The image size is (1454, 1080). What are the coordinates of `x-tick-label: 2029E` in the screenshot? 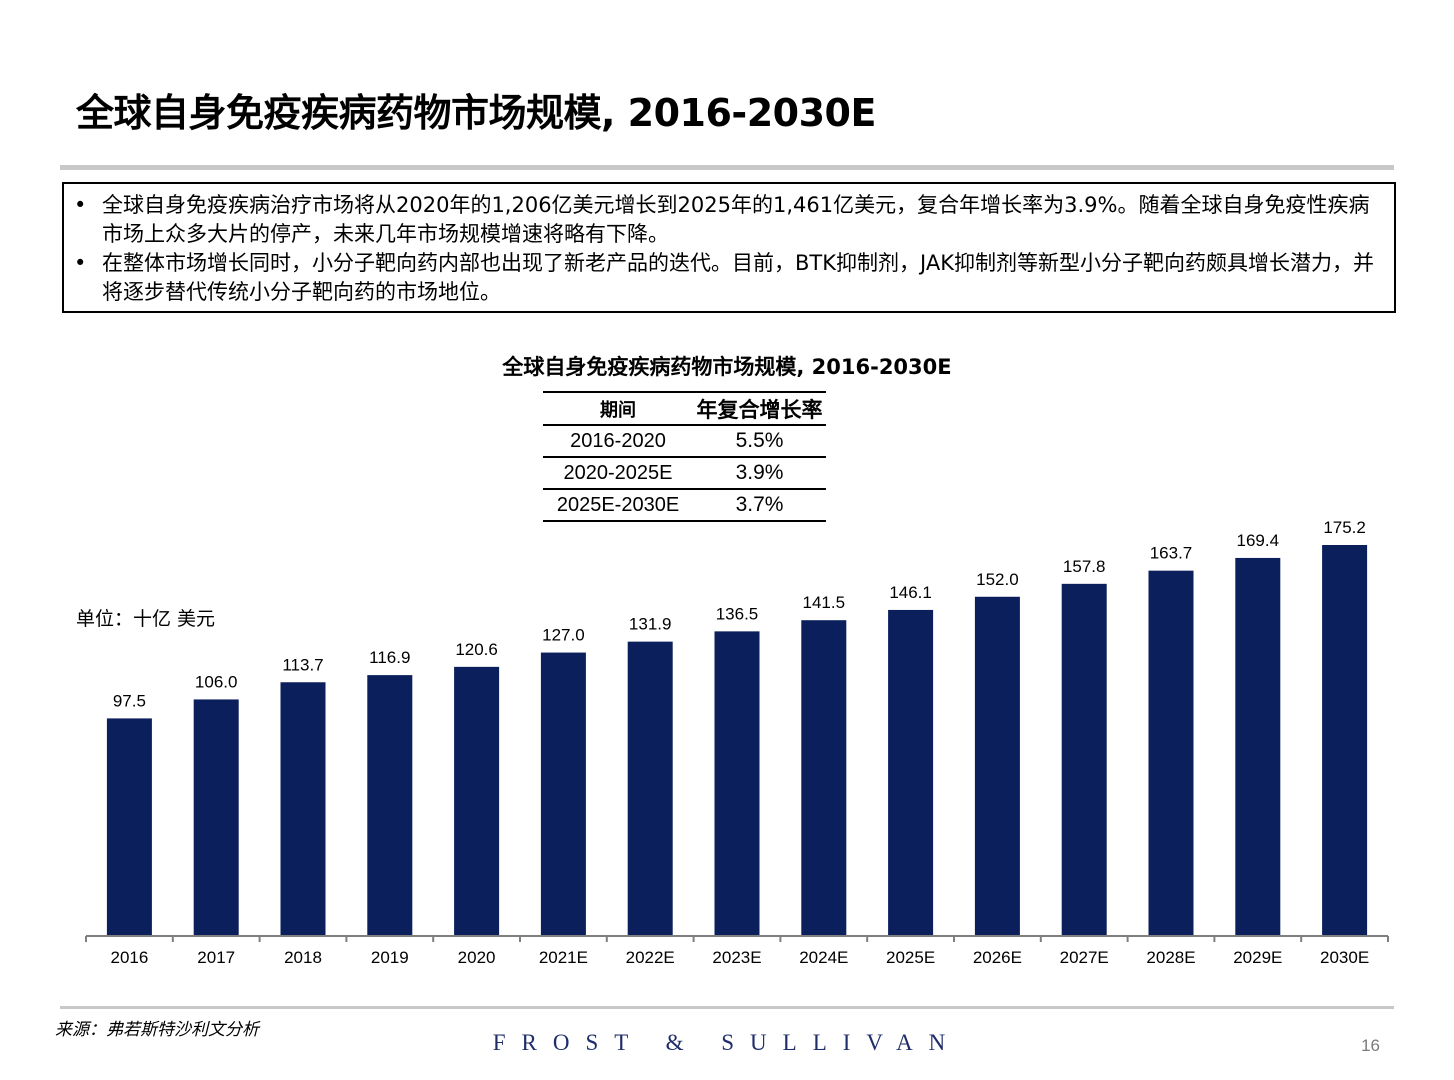 It's located at (1257, 957).